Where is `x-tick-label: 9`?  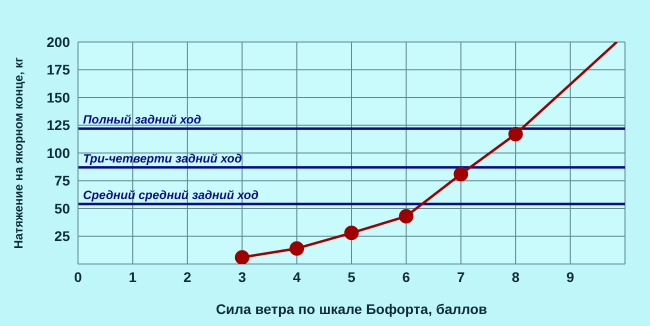 x-tick-label: 9 is located at coordinates (570, 276).